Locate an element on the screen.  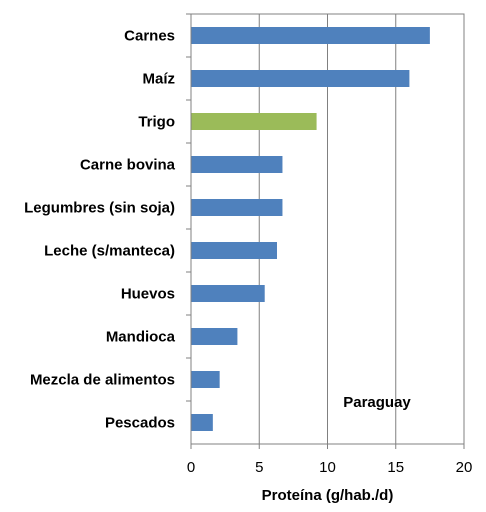
x-tick-labels: 0 5 10 15 20 is located at coordinates (330, 460).